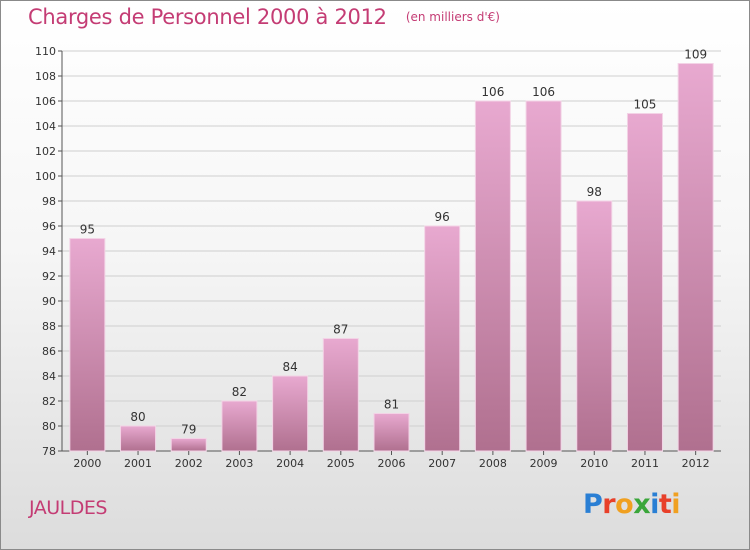  I want to click on y-tick-label: 90, so click(49, 301).